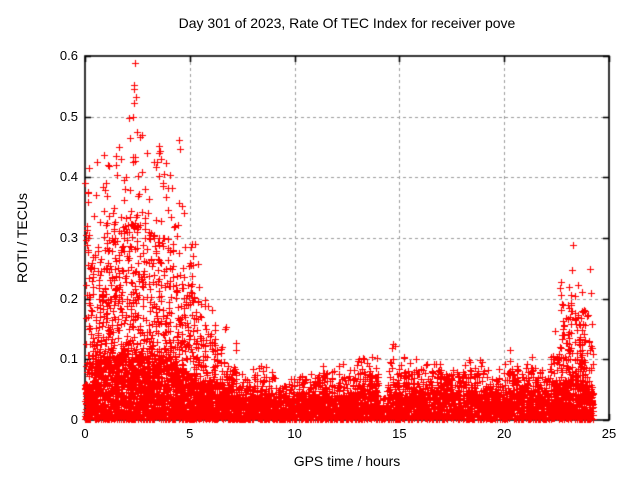 The width and height of the screenshot is (640, 480). What do you see at coordinates (294, 433) in the screenshot?
I see `x-tick-label: 10` at bounding box center [294, 433].